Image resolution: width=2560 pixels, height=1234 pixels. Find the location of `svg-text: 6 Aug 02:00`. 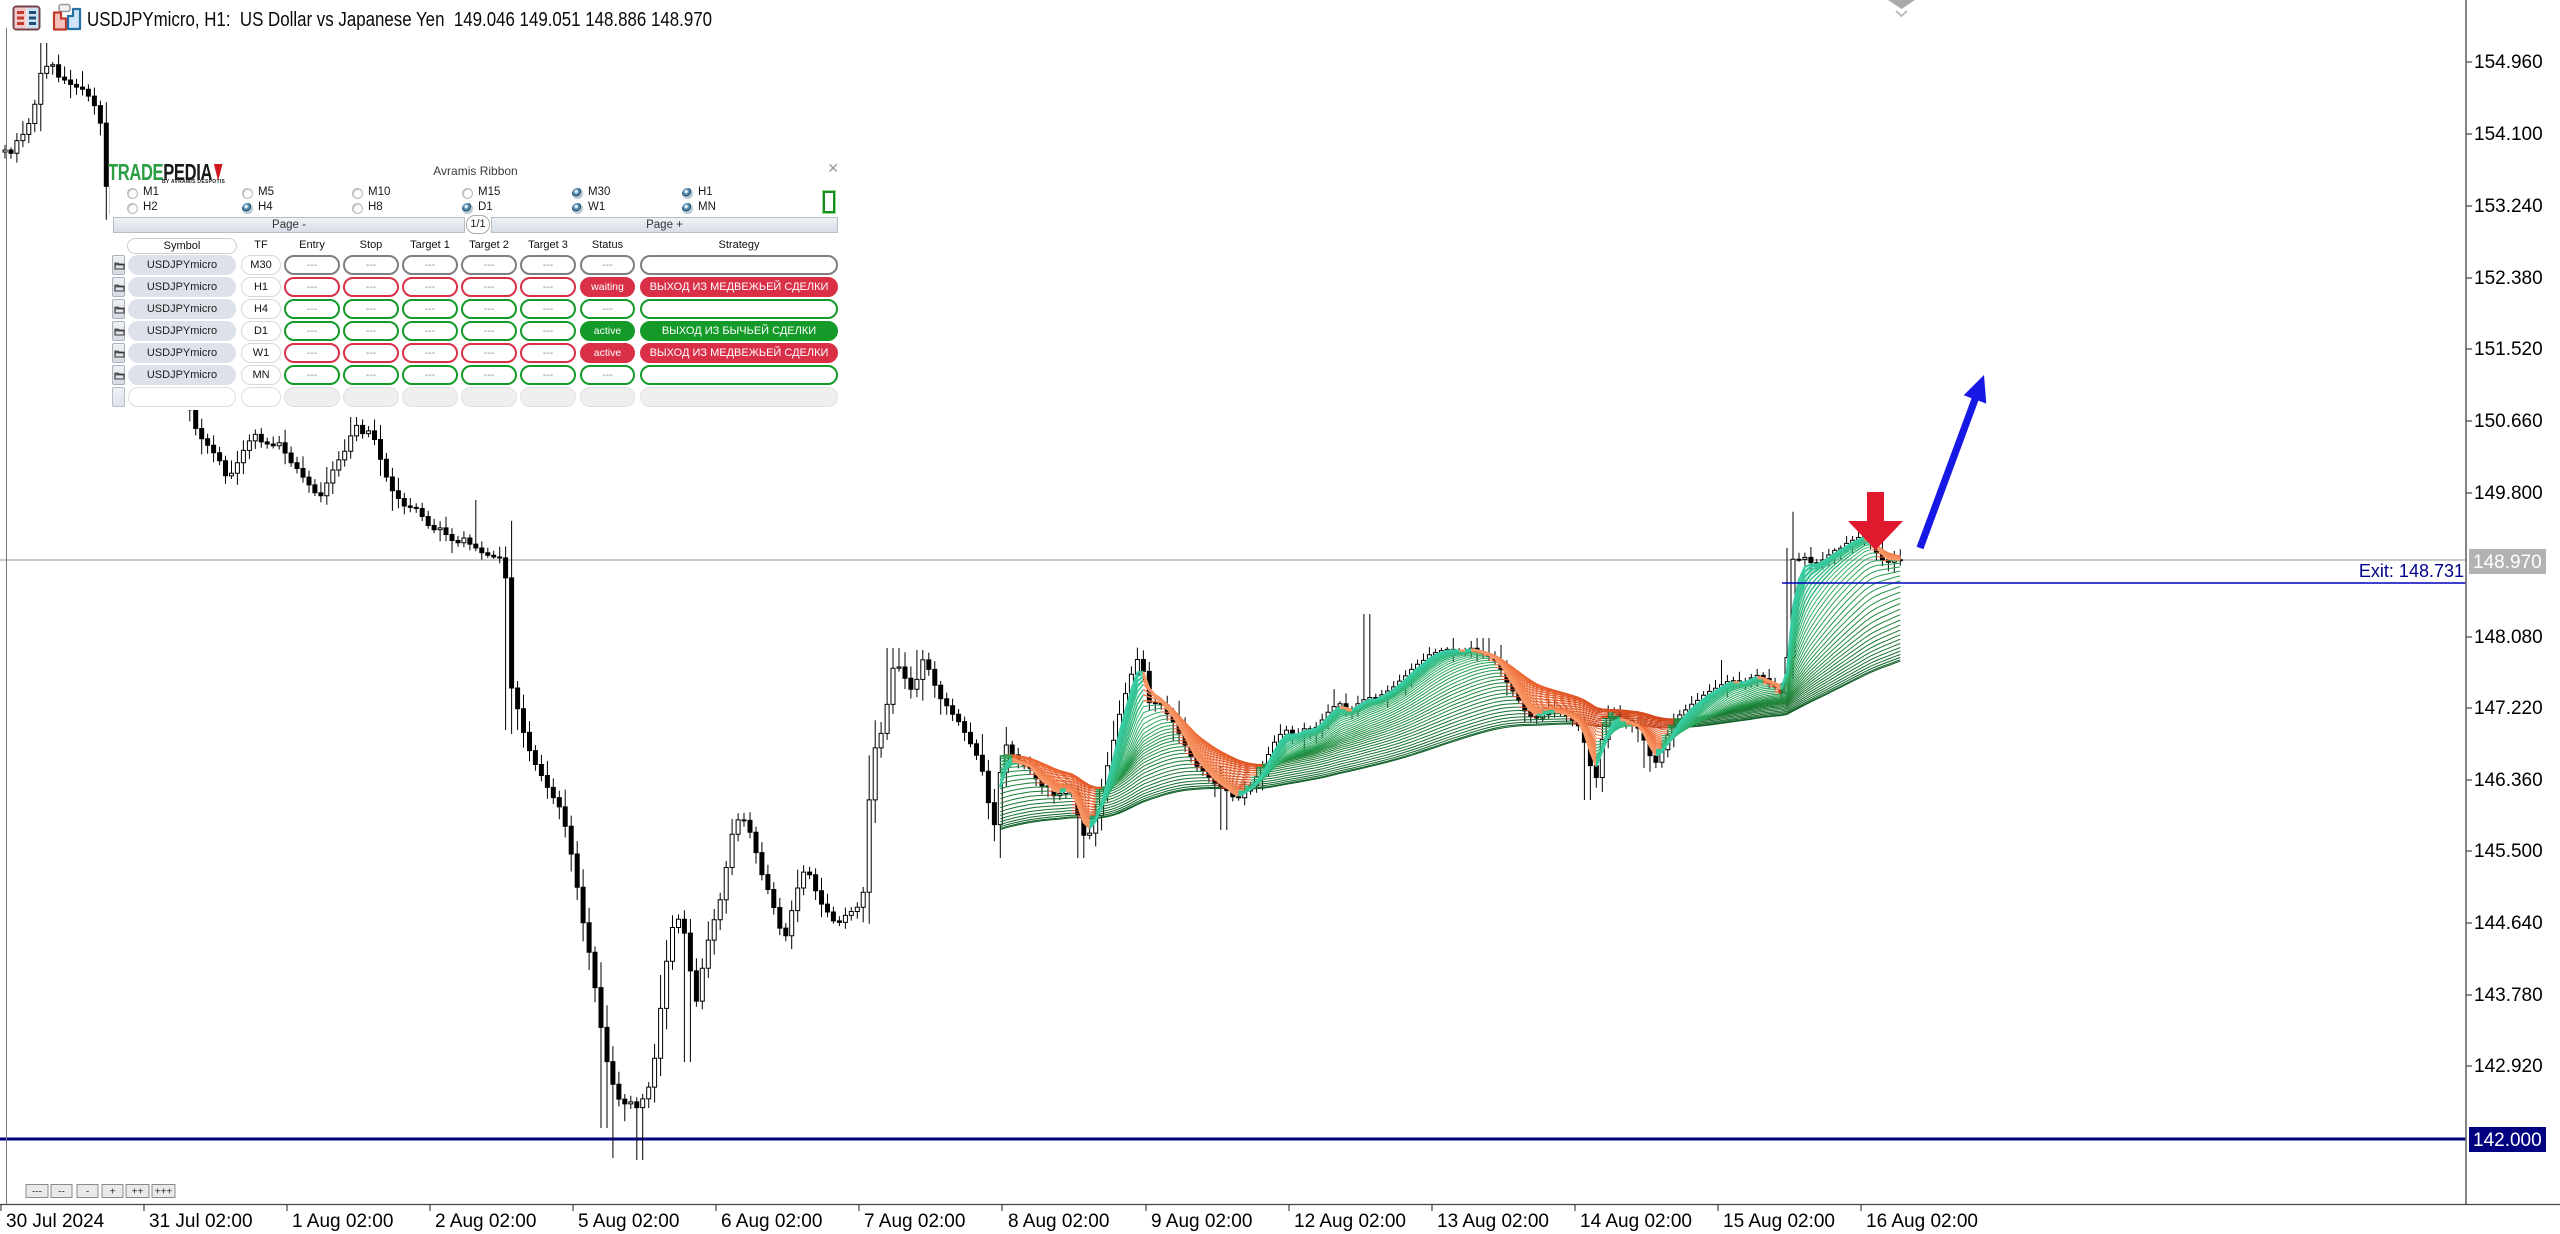

svg-text: 6 Aug 02:00 is located at coordinates (771, 1221).